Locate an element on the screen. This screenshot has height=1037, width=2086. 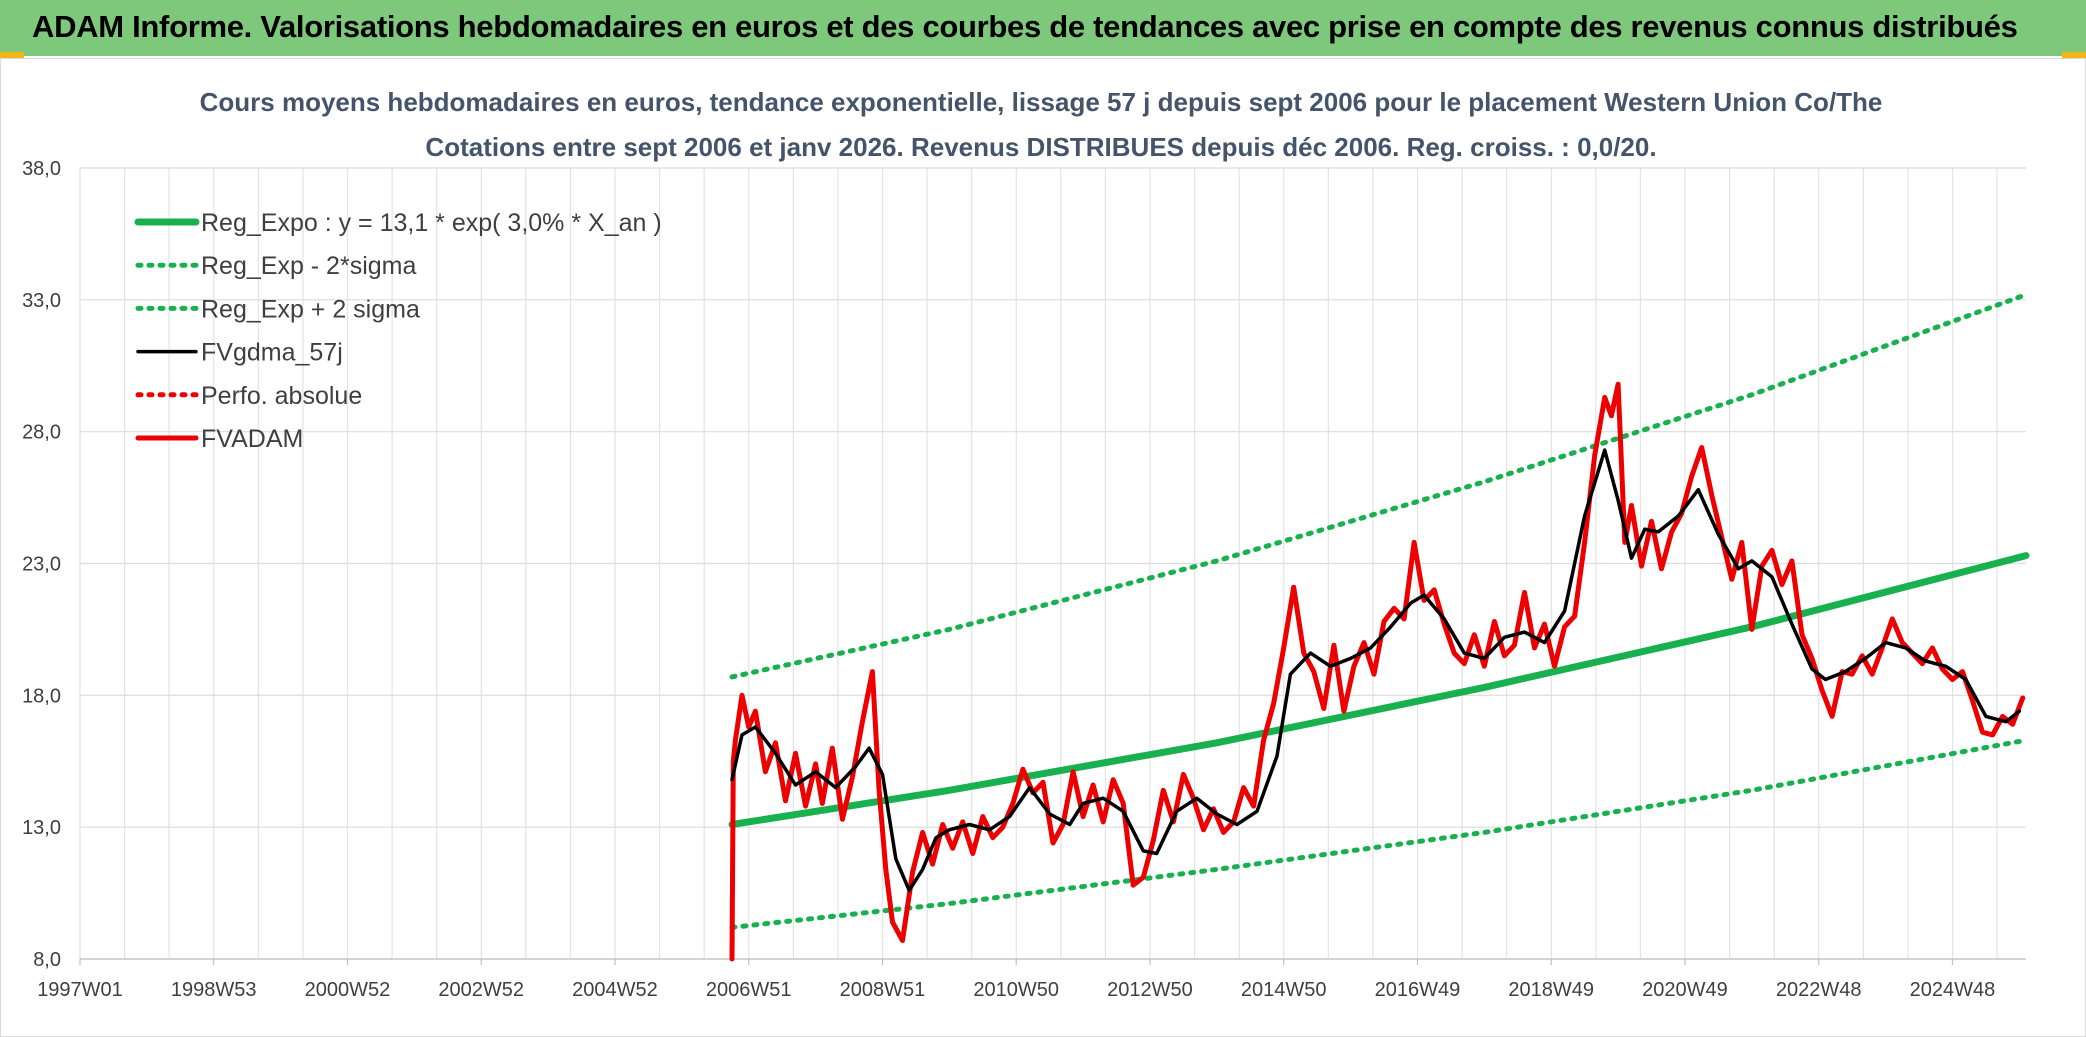
legend-label-5: FVADAM is located at coordinates (252, 439).